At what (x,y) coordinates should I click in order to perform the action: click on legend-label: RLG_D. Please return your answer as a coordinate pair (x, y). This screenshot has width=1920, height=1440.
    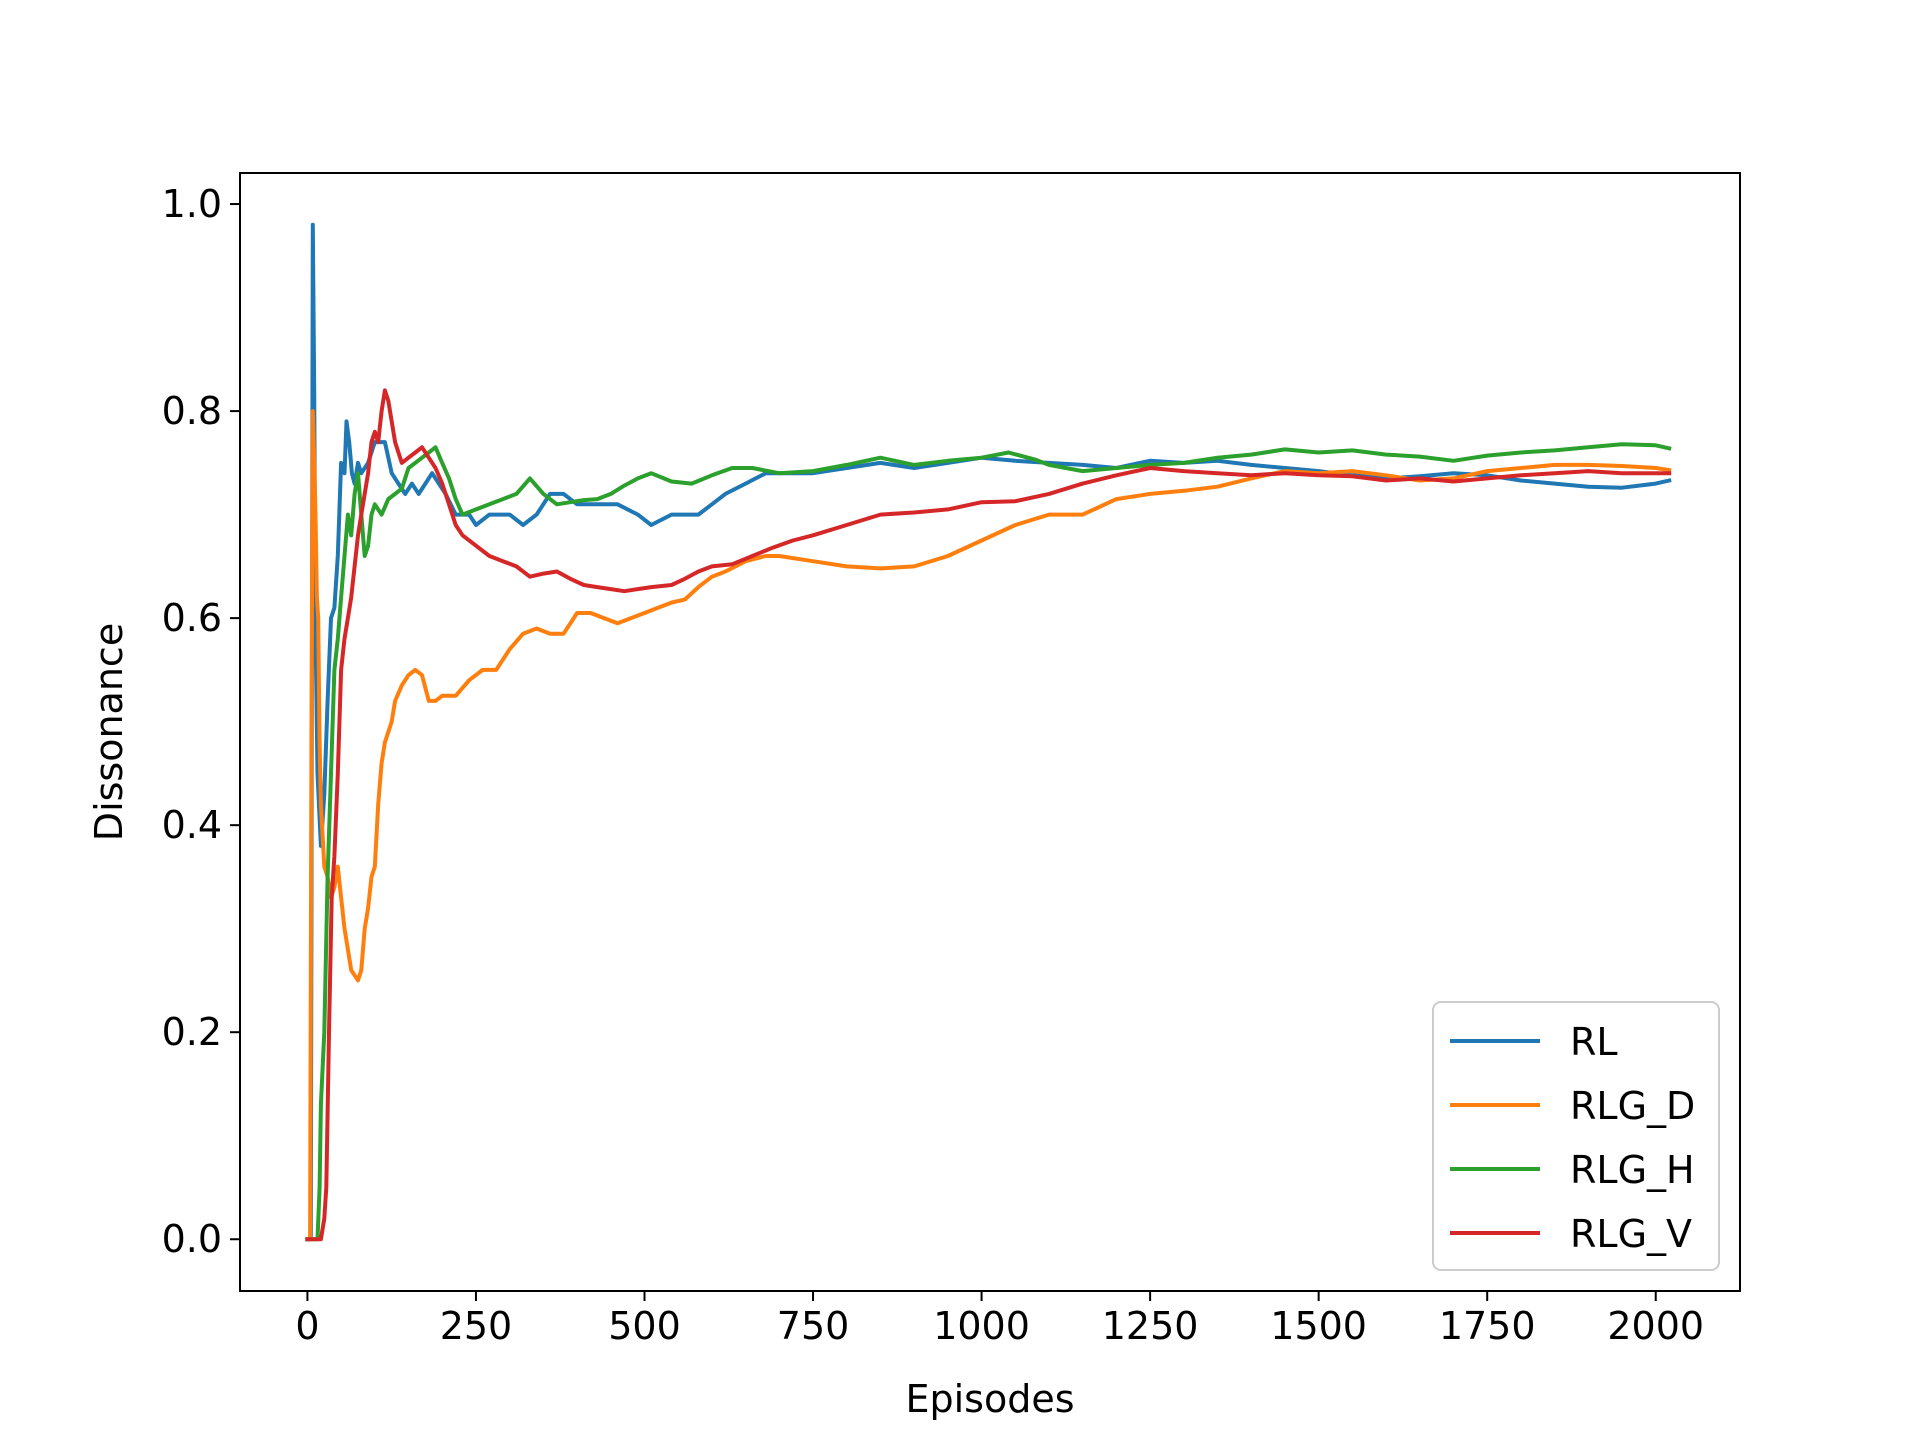
    Looking at the image, I should click on (1632, 1106).